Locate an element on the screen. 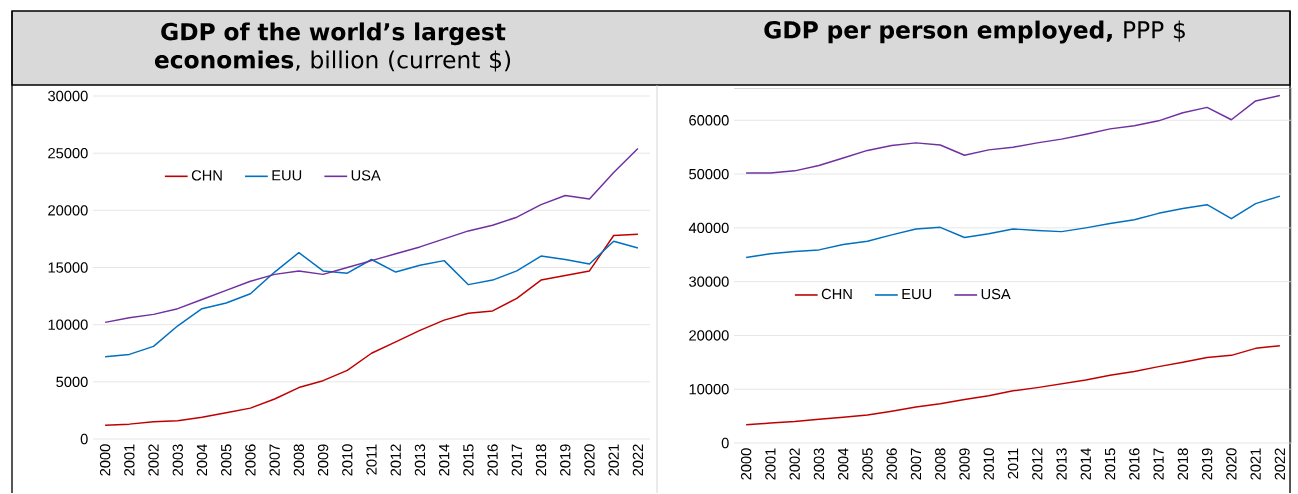  y-tick-label: 50000 is located at coordinates (709, 174).